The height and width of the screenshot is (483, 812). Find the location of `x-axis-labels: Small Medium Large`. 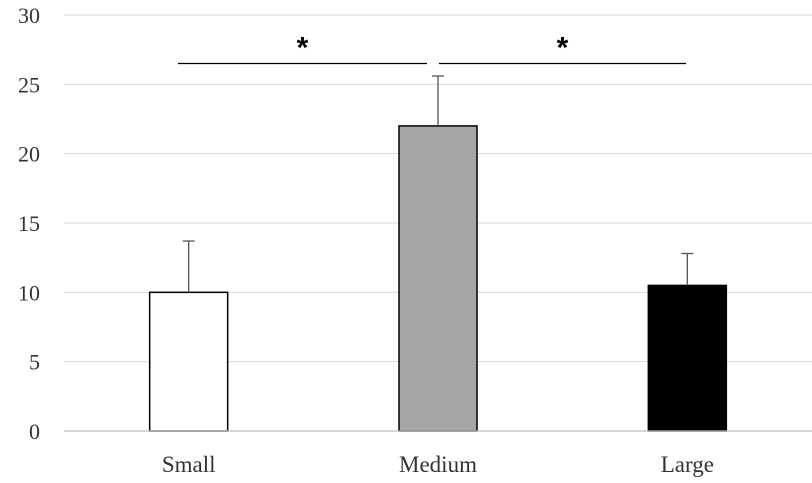

x-axis-labels: Small Medium Large is located at coordinates (438, 464).